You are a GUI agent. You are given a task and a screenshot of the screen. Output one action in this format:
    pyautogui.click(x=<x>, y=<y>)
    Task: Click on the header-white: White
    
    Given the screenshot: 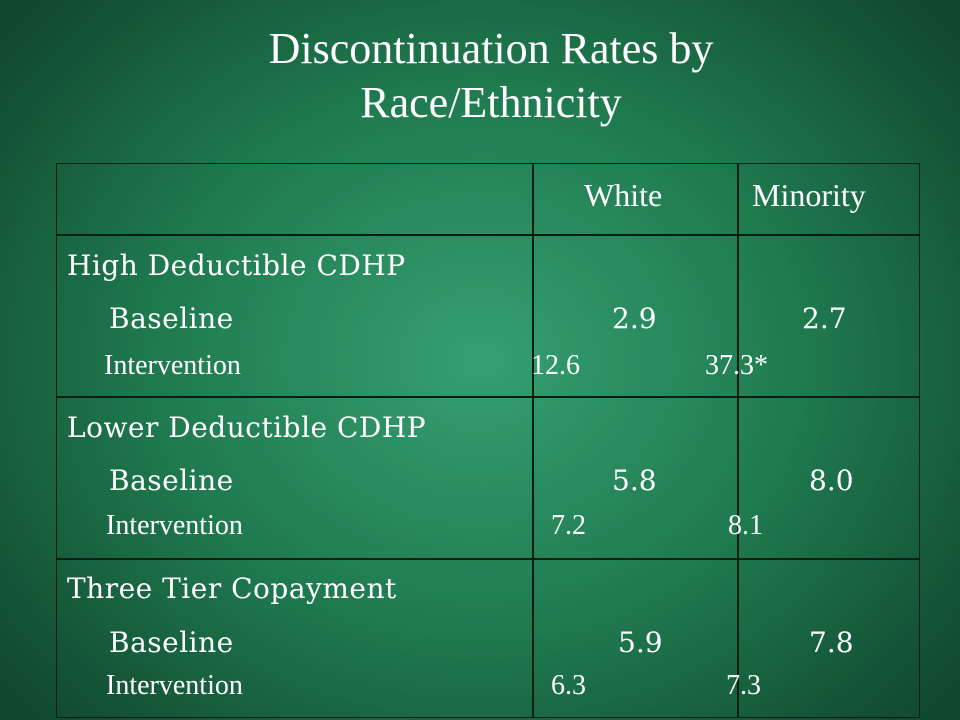 What is the action you would take?
    pyautogui.click(x=623, y=195)
    